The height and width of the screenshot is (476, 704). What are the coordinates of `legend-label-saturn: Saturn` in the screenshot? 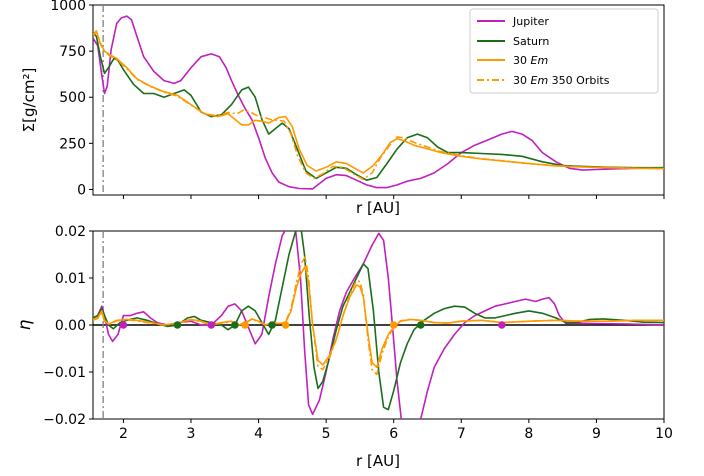 It's located at (531, 41).